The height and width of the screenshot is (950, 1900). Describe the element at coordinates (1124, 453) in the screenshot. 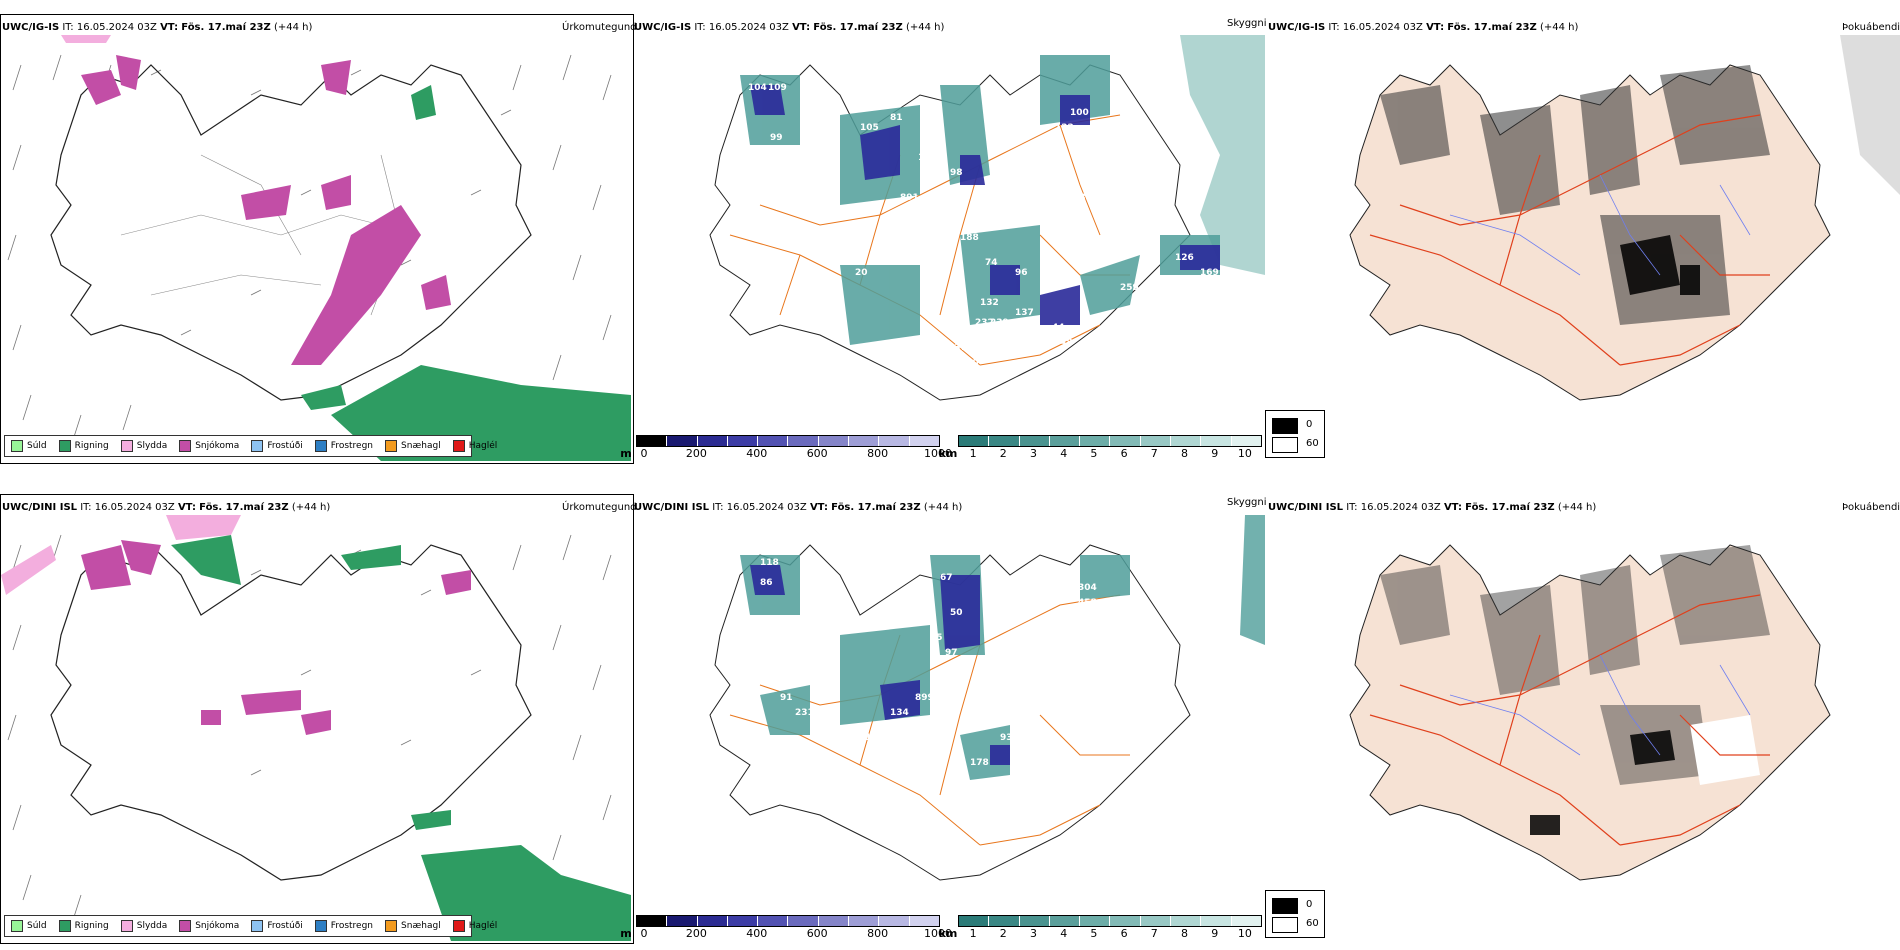

I see `colorbar-tick: 6` at that location.